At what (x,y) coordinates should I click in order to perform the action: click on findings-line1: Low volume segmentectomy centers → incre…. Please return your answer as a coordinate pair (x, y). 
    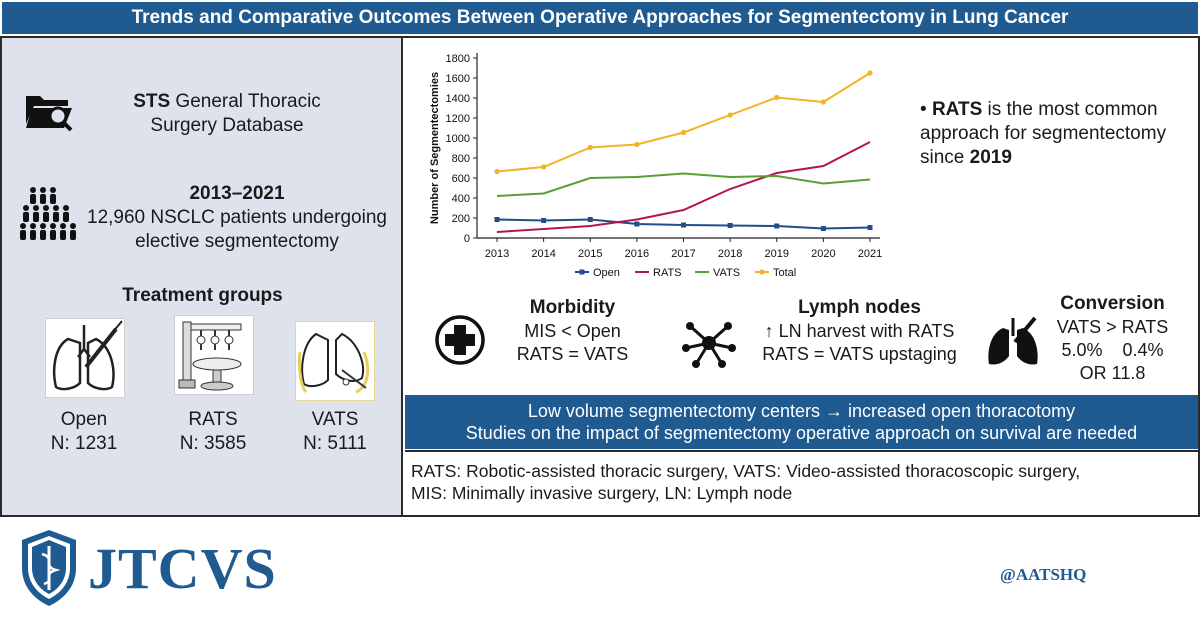
    Looking at the image, I should click on (801, 411).